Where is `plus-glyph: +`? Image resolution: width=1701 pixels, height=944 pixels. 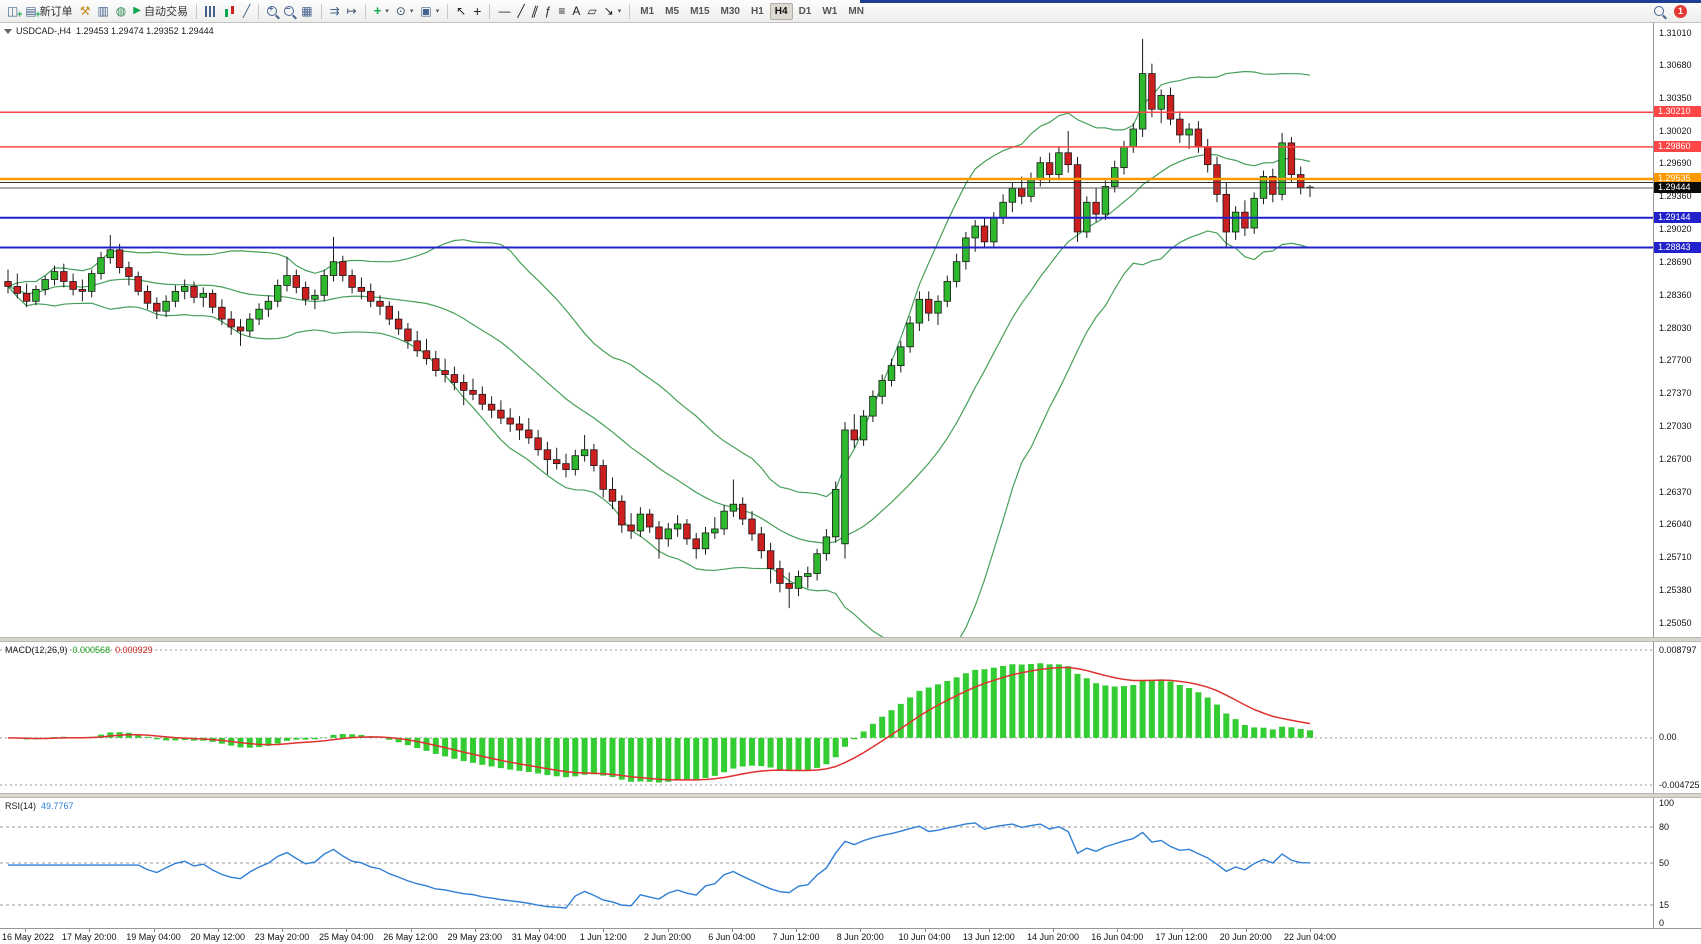
plus-glyph: + is located at coordinates (271, 8).